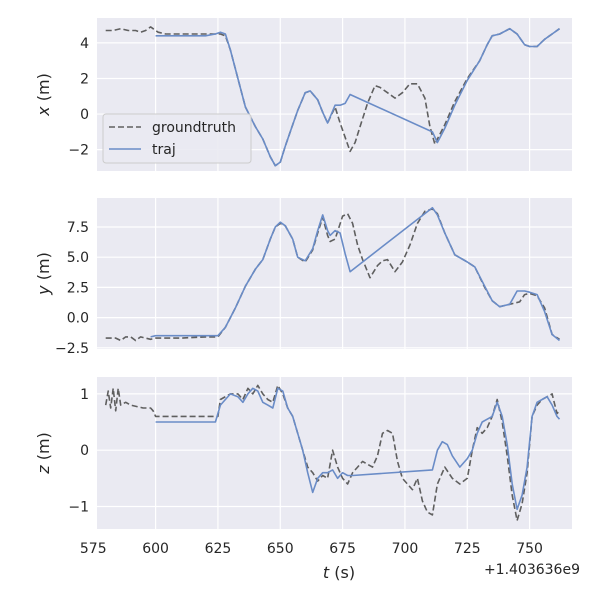 The image size is (600, 600). What do you see at coordinates (467, 549) in the screenshot?
I see `x-tick-label: 725` at bounding box center [467, 549].